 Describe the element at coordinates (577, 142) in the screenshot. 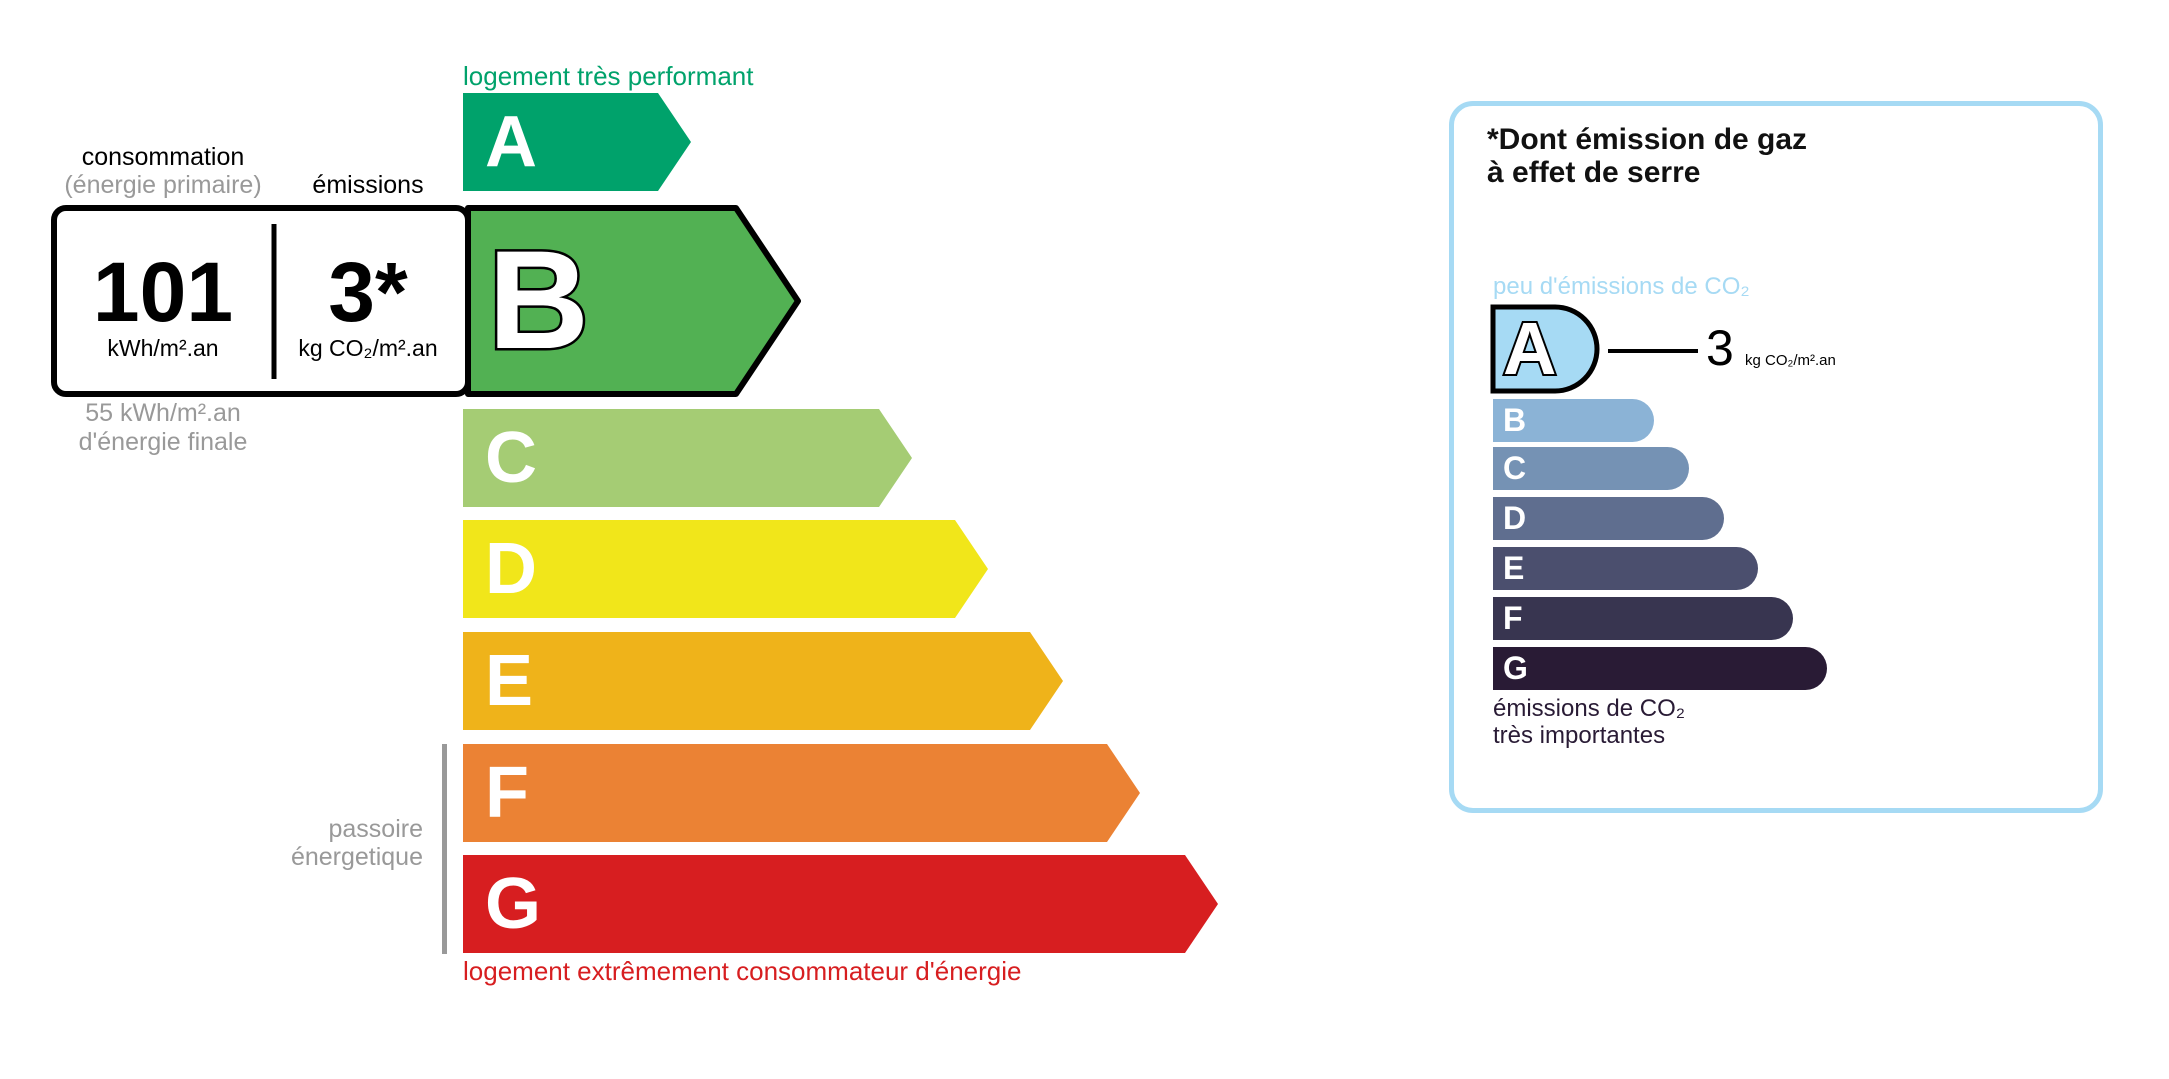

I see `energy-class-a: A` at that location.